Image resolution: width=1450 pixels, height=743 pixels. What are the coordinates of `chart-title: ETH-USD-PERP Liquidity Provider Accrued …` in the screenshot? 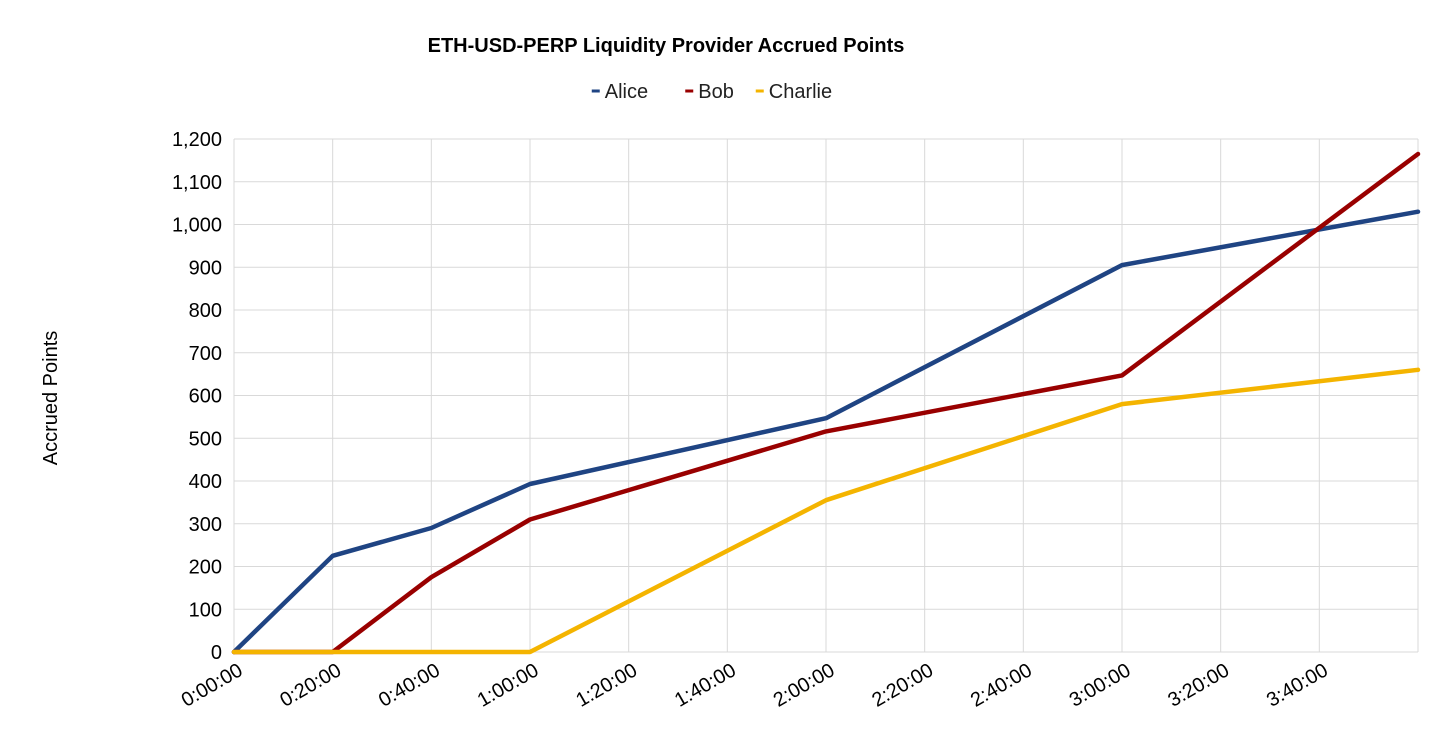 It's located at (666, 46).